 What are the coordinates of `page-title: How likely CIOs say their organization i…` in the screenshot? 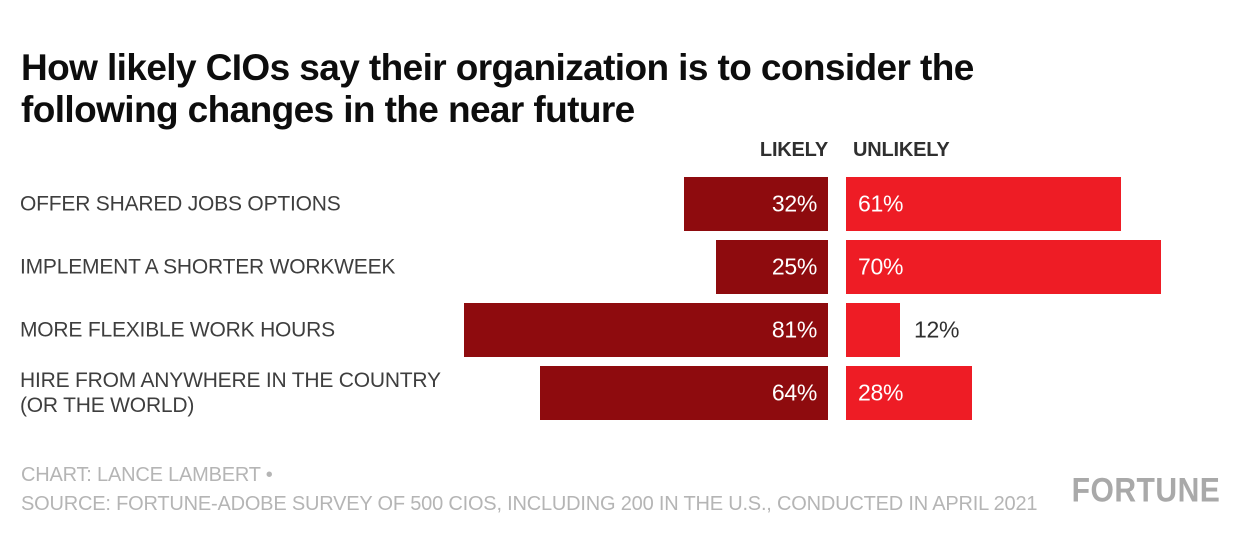 It's located at (616, 89).